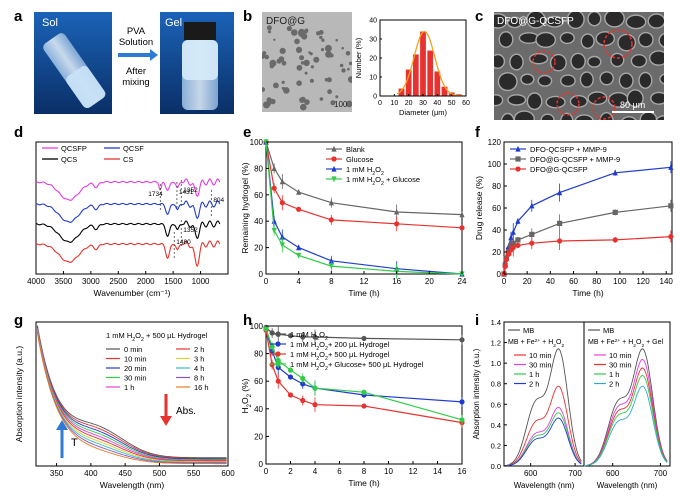 This screenshot has height=499, width=680. I want to click on panel-letter-b: b, so click(248, 16).